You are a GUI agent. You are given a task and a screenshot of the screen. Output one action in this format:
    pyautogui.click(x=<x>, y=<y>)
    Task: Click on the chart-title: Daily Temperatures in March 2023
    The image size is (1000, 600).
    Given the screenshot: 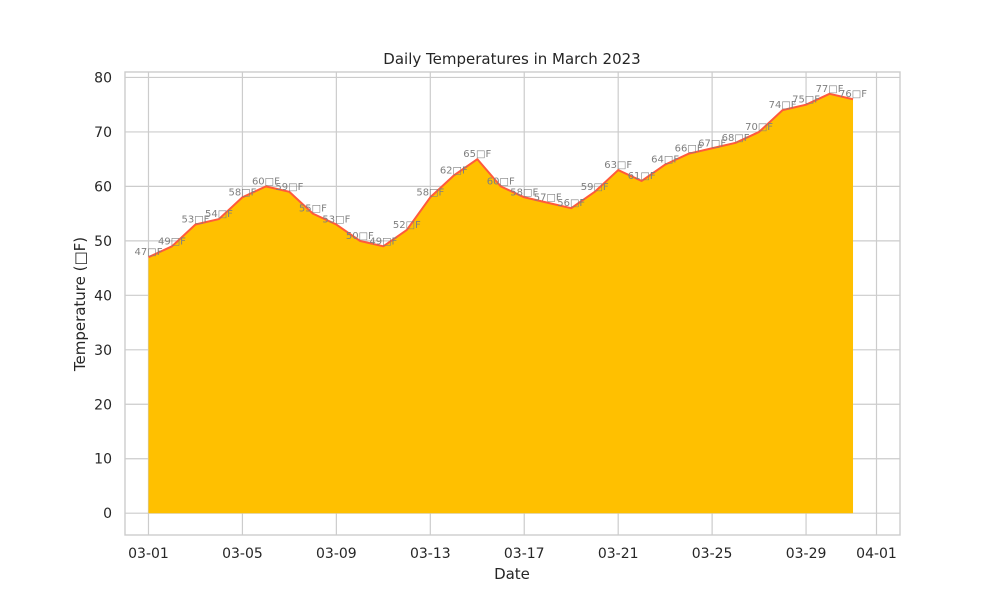 What is the action you would take?
    pyautogui.click(x=511, y=59)
    